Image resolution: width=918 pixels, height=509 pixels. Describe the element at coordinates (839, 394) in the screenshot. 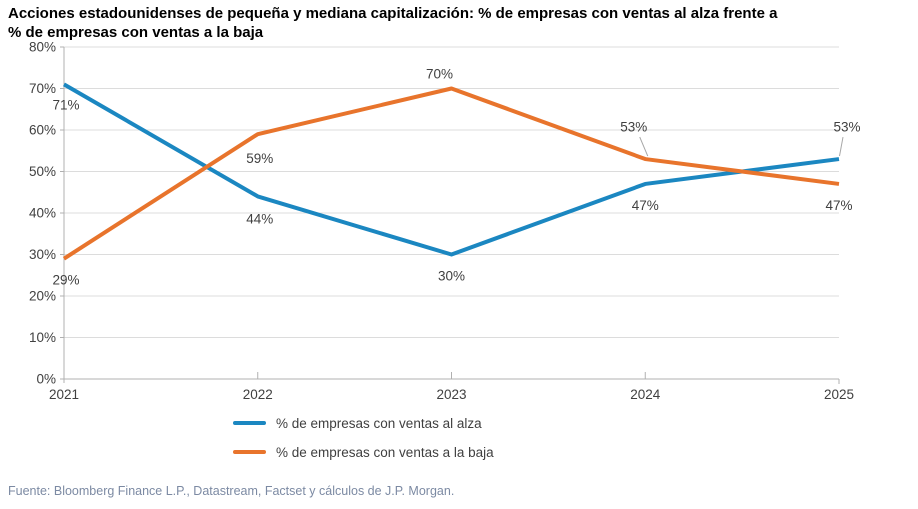

I see `x-tick-label: 2025` at that location.